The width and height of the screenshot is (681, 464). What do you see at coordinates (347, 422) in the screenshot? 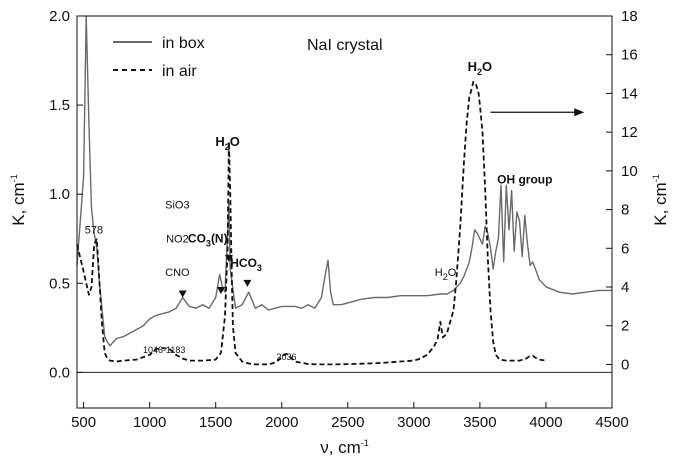
I see `x-tick-label: 2500` at bounding box center [347, 422].